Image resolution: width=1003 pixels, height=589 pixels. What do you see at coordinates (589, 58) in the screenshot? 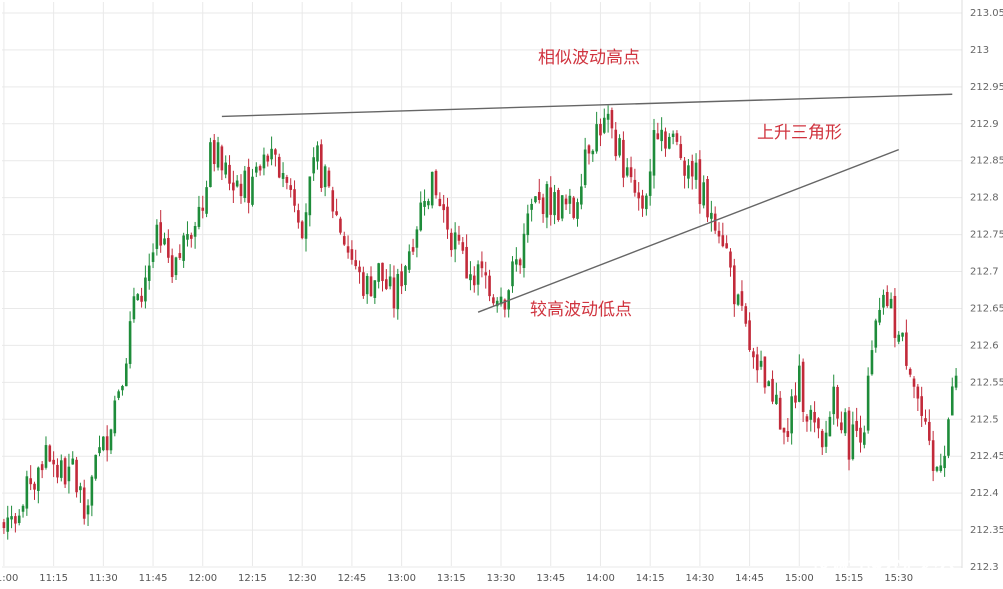
I see `annotation-similar-highs: 相似波动高点` at bounding box center [589, 58].